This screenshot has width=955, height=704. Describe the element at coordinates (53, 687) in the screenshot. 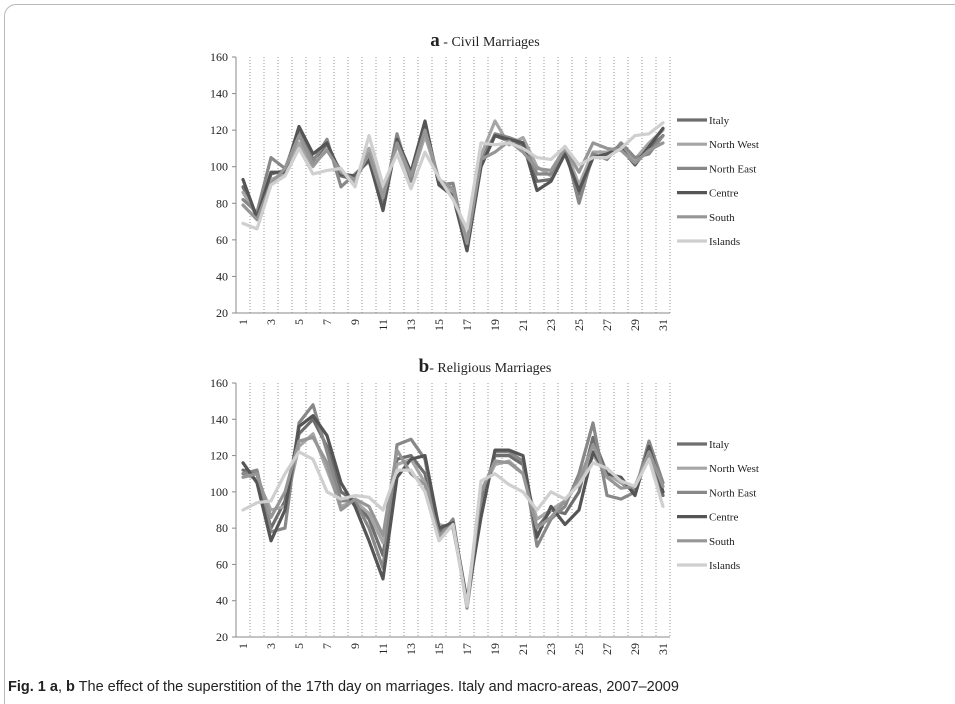

I see `caption-panel-a: a` at that location.